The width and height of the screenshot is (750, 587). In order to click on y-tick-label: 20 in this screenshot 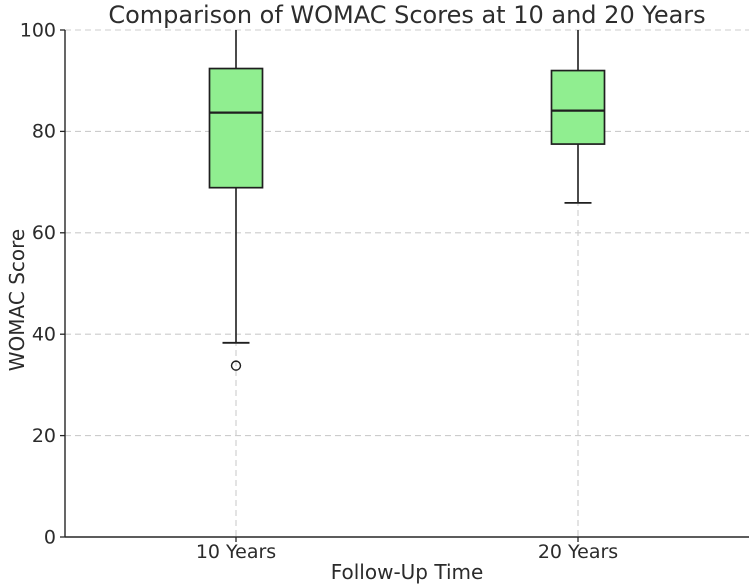, I will do `click(44, 436)`.